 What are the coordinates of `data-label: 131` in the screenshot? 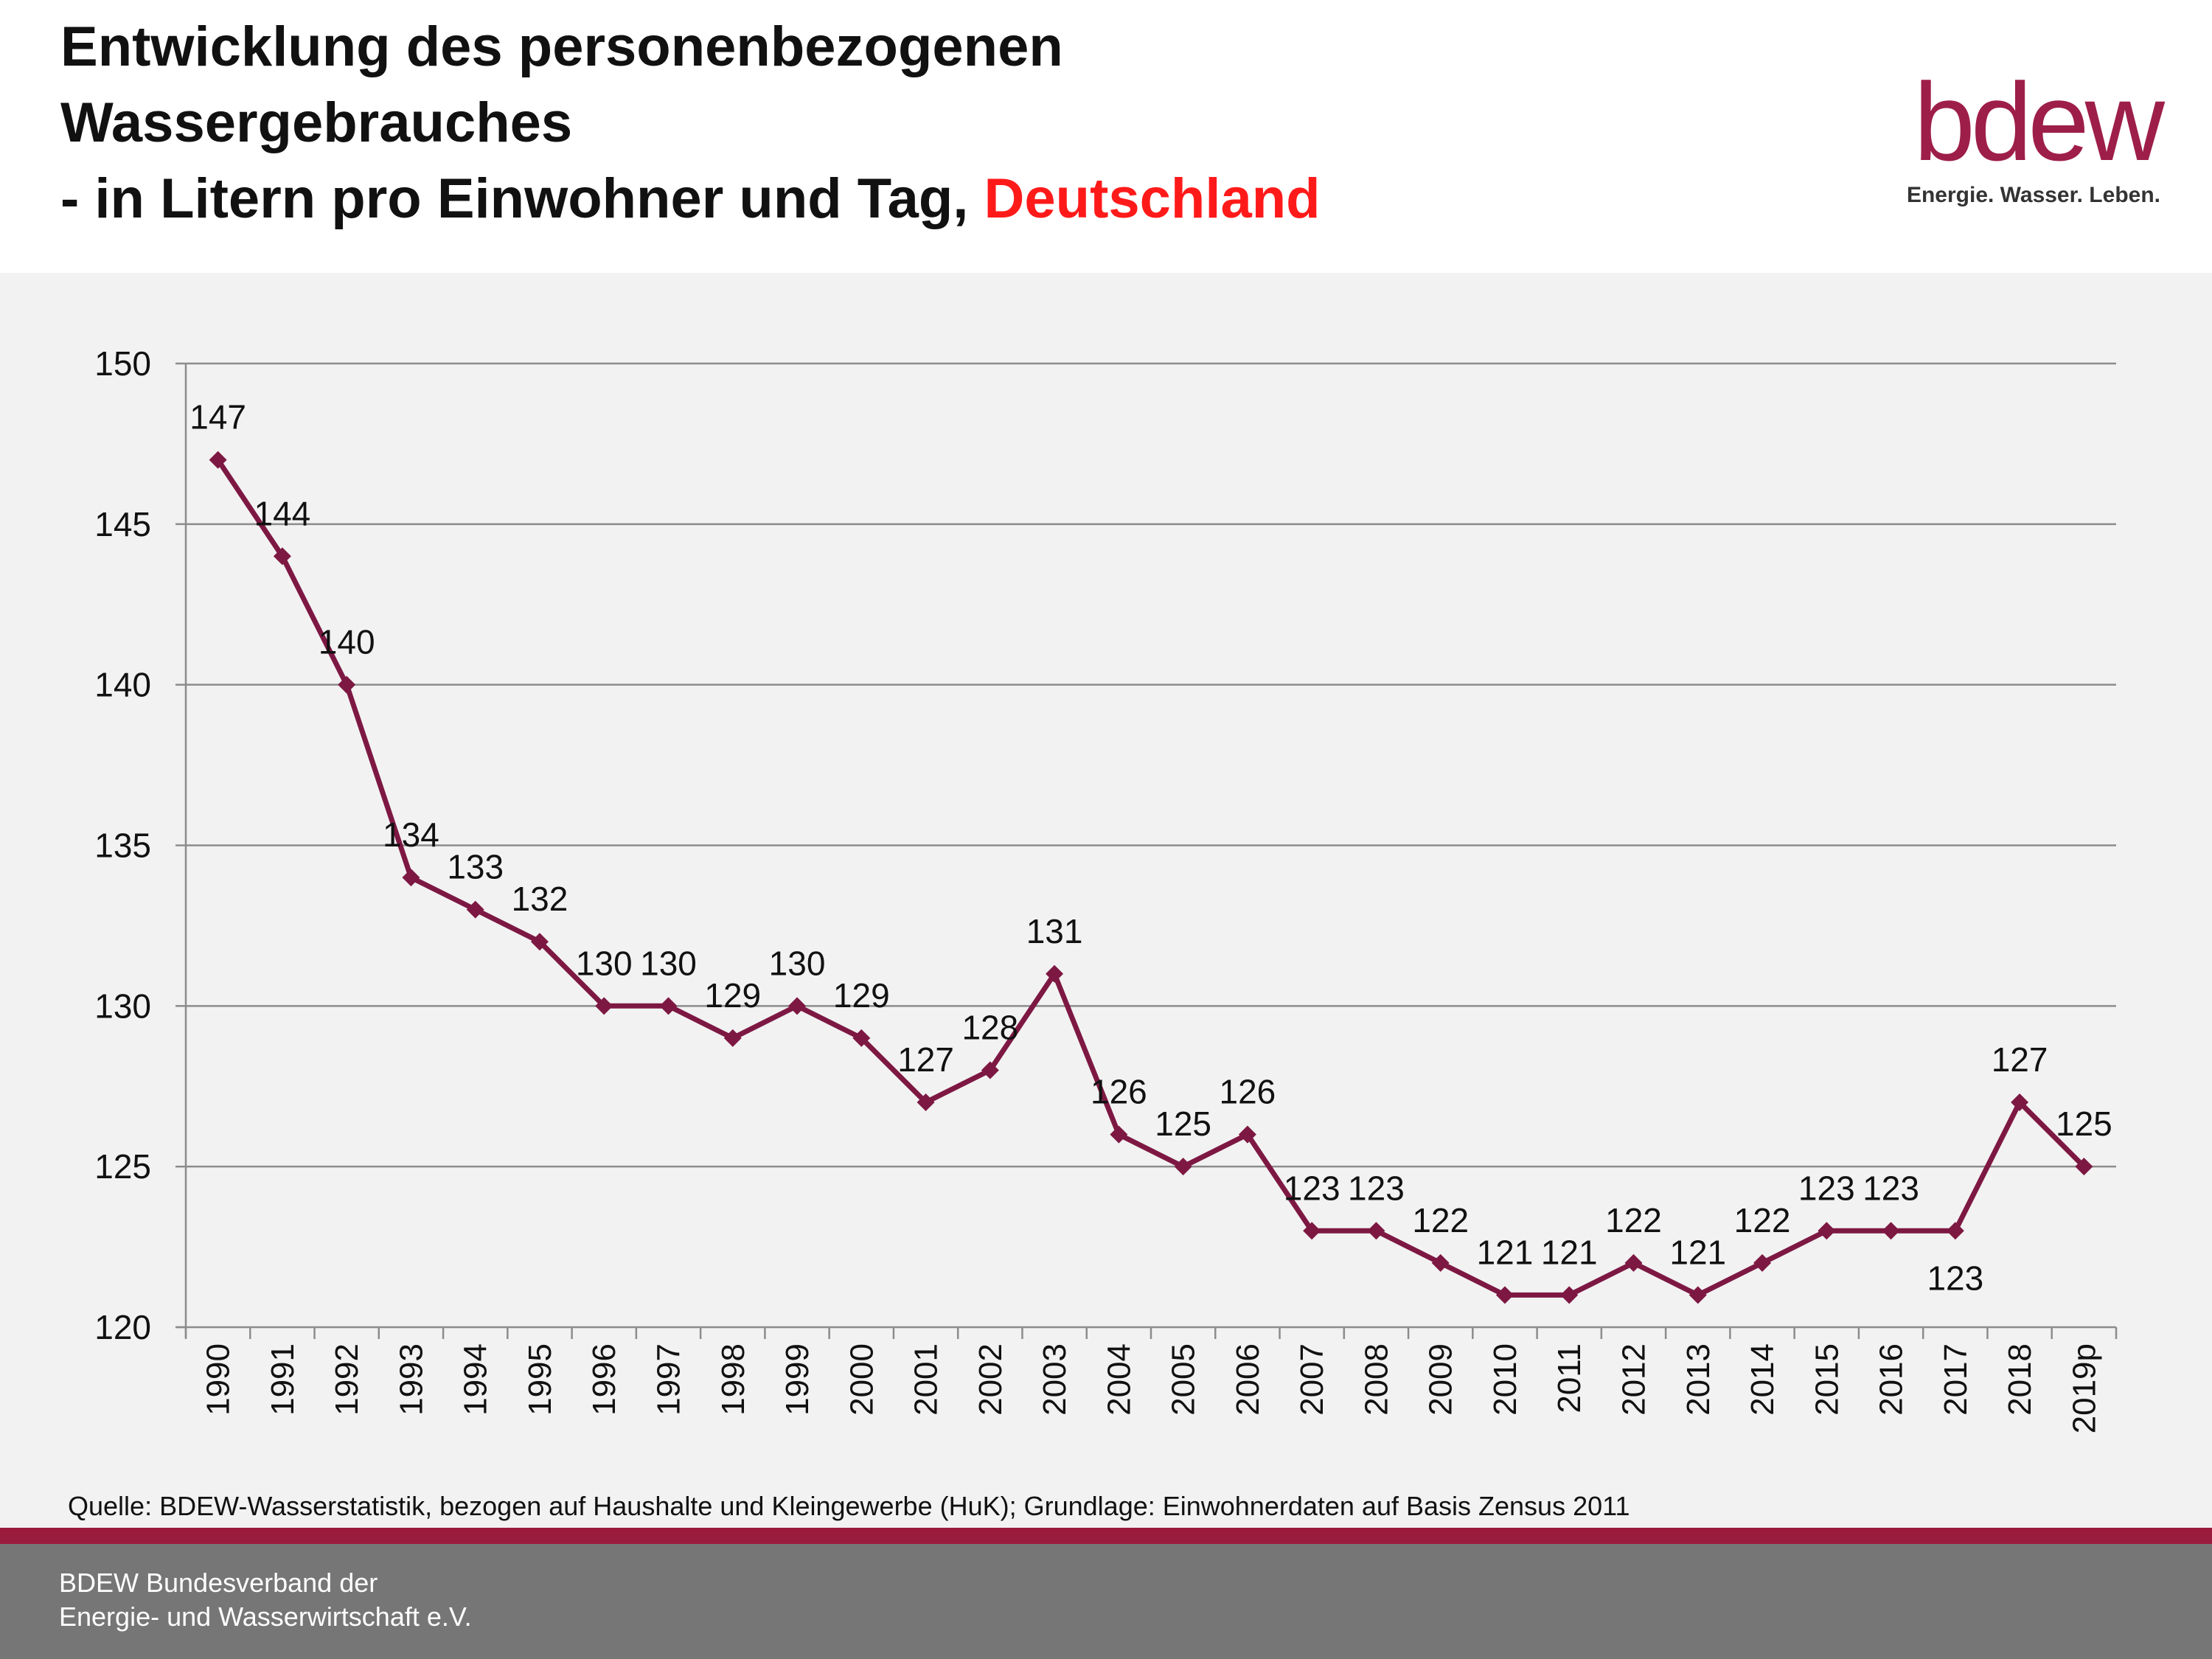 It's located at (1054, 931).